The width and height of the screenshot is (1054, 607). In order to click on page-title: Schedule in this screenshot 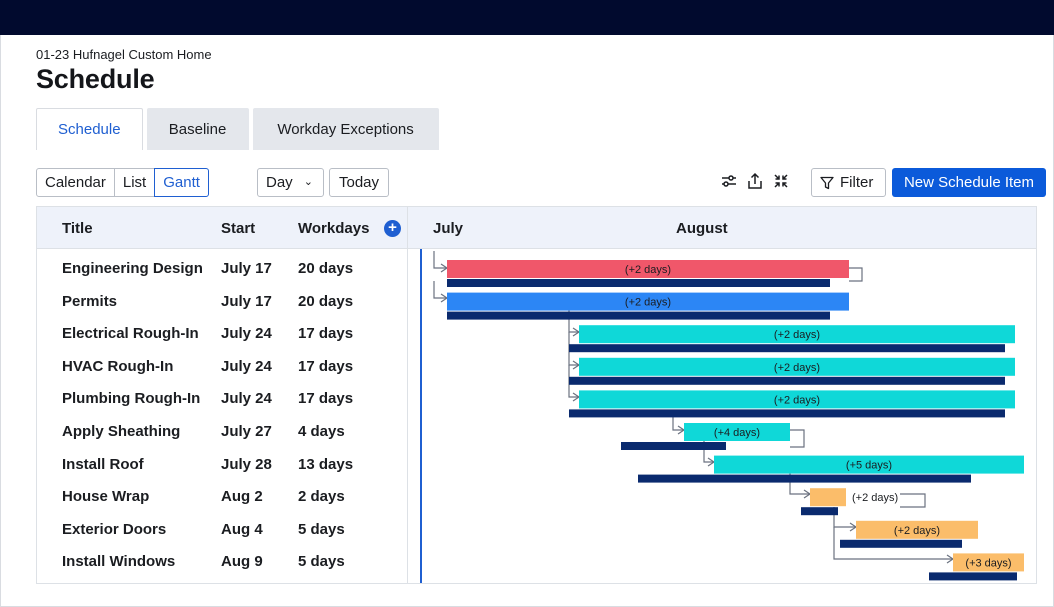, I will do `click(95, 79)`.